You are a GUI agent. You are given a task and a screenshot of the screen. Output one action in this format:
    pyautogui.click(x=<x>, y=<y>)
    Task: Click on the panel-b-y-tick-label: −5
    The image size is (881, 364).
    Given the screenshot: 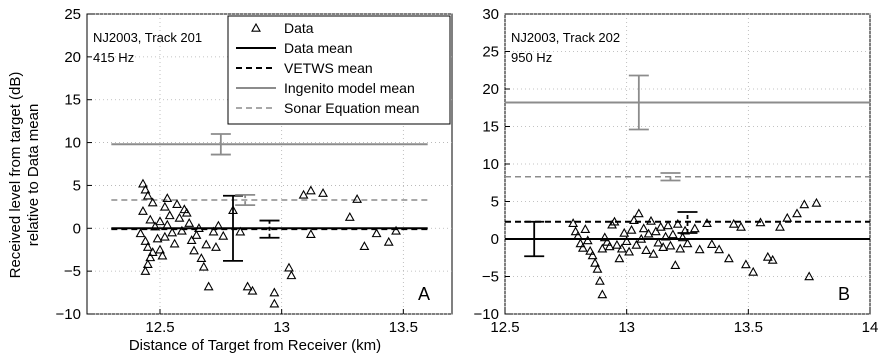 What is the action you would take?
    pyautogui.click(x=490, y=277)
    